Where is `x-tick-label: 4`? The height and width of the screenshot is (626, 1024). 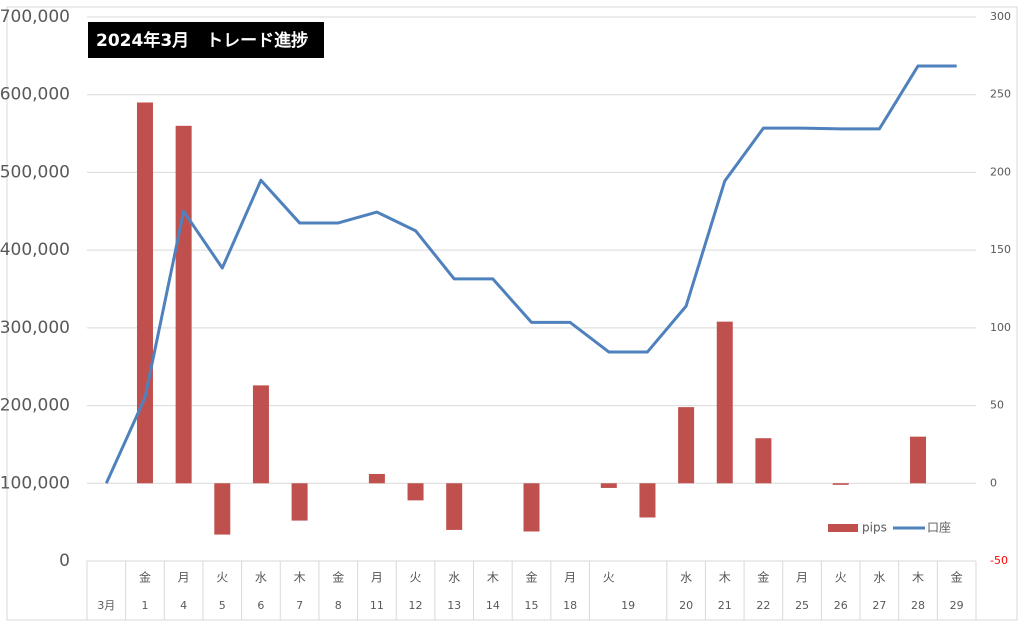 x-tick-label: 4 is located at coordinates (183, 605).